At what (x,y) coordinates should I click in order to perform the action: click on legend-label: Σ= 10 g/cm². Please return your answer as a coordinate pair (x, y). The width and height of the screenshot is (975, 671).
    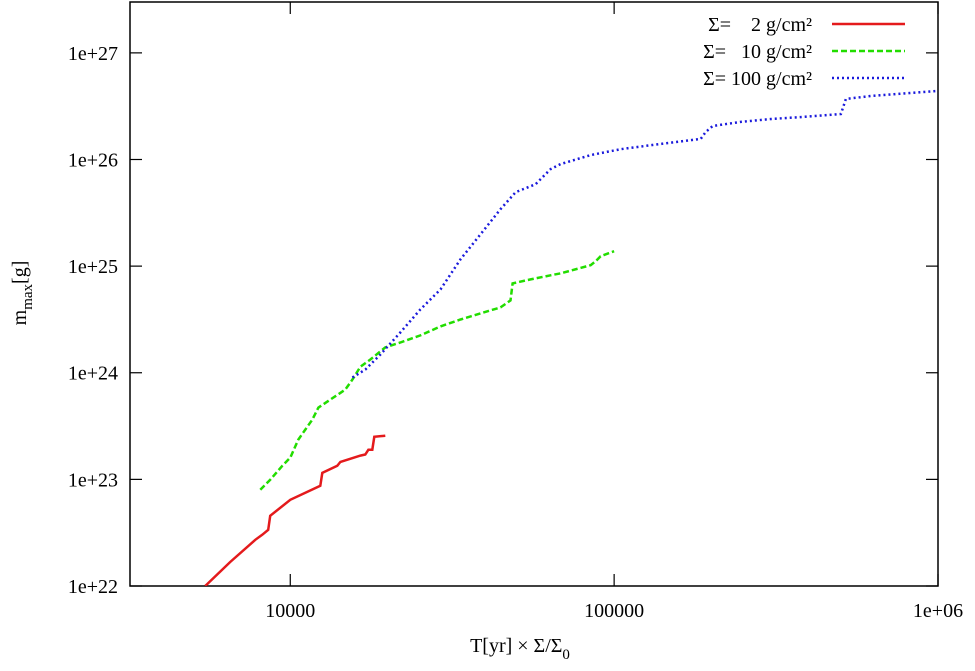
    Looking at the image, I should click on (757, 52).